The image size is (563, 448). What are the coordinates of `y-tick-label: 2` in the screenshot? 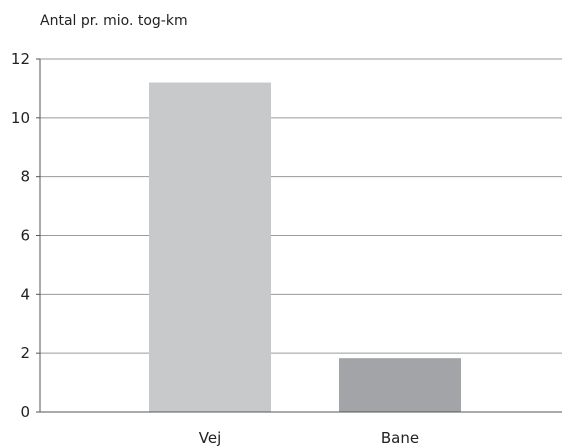 It's located at (25, 353).